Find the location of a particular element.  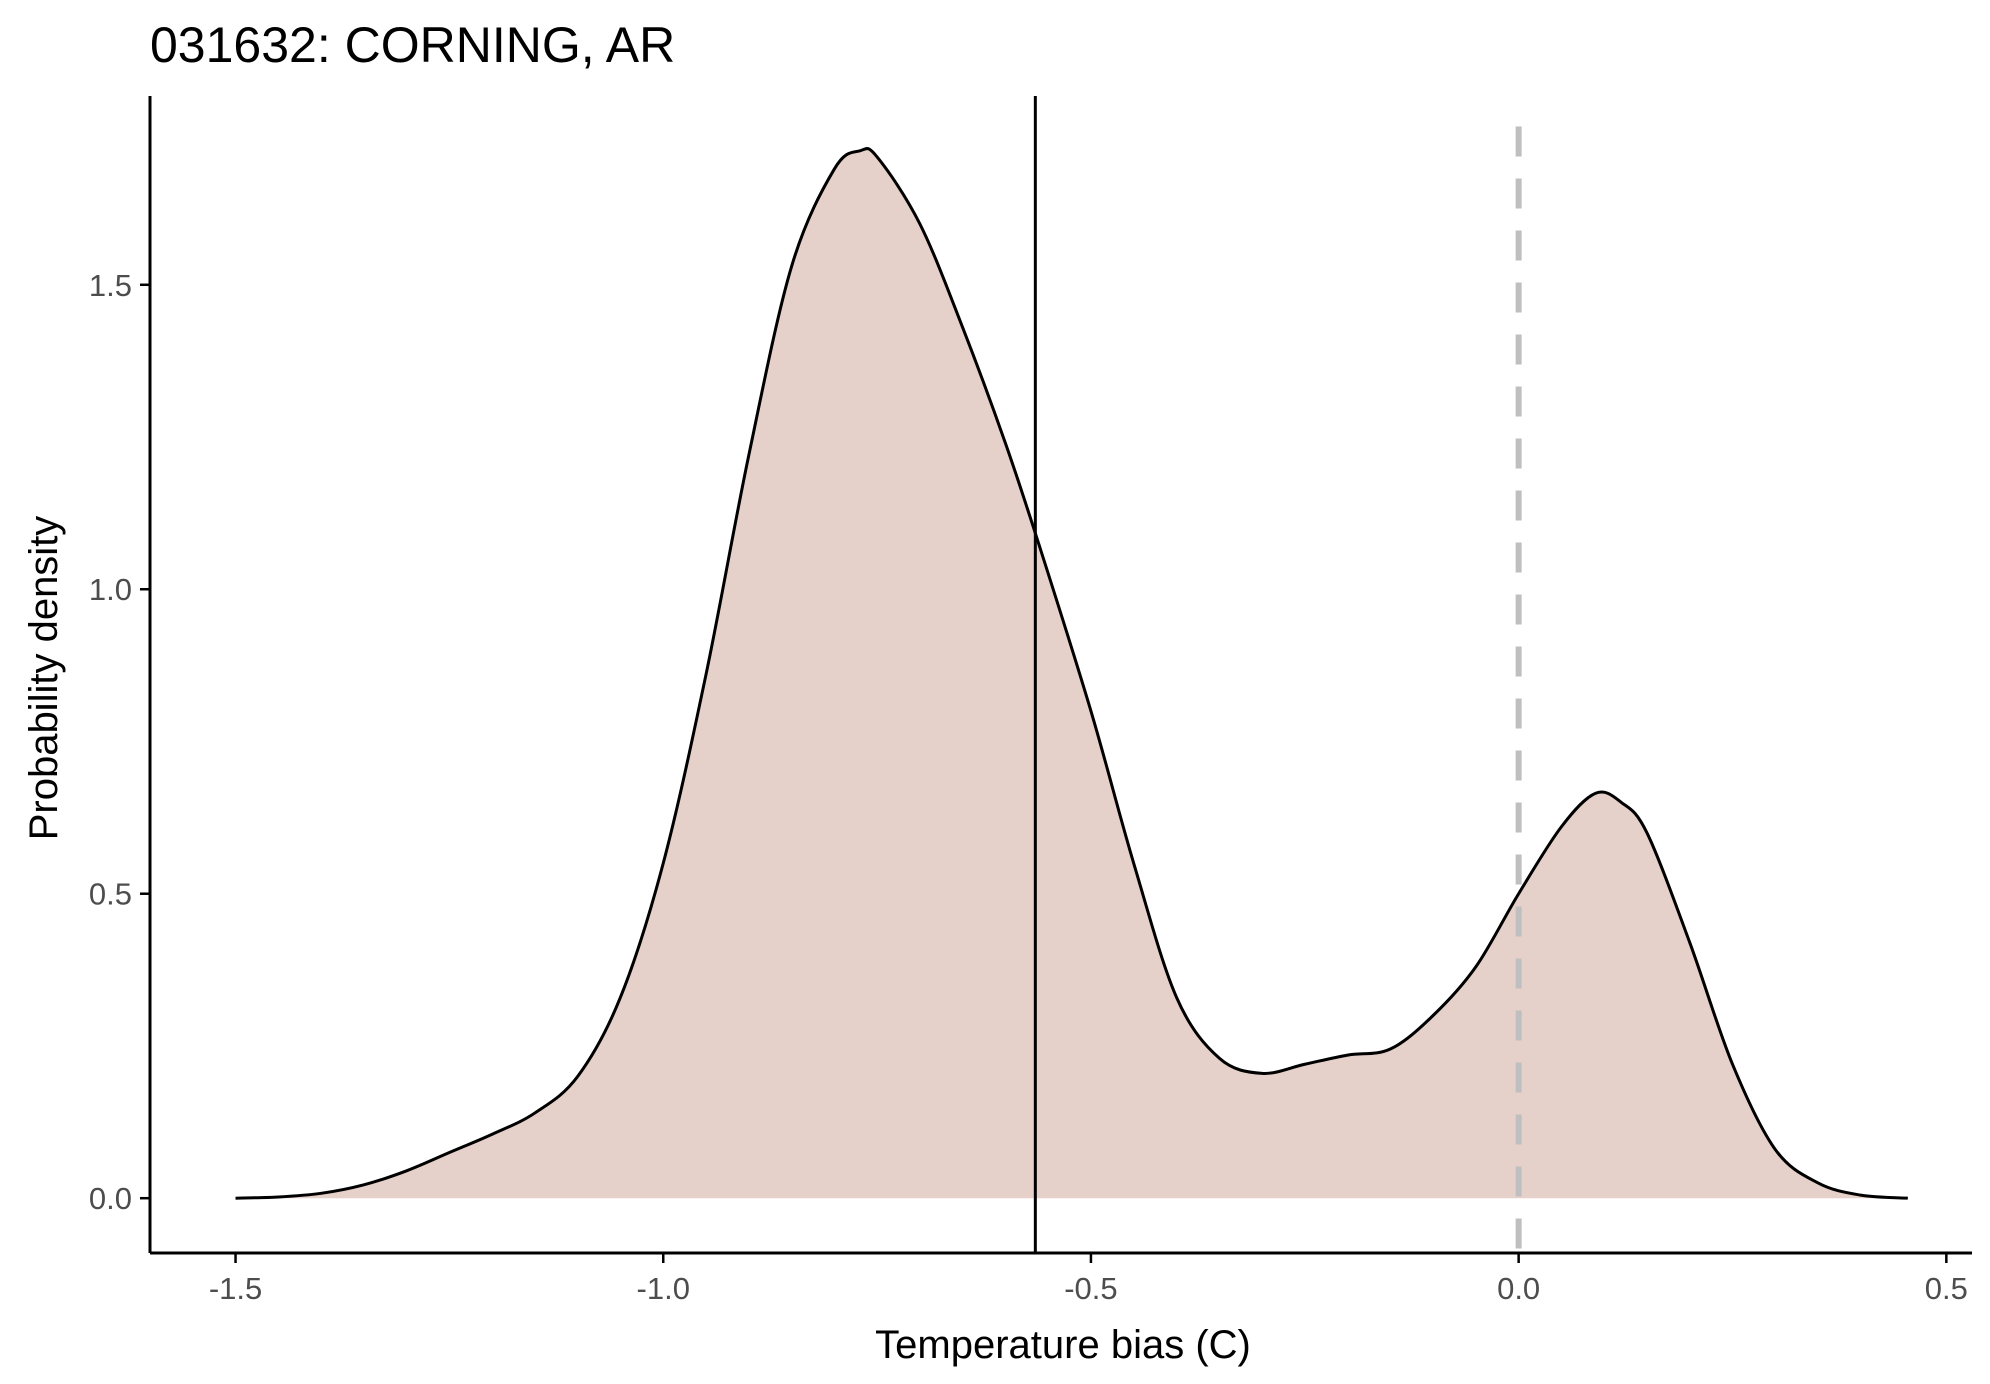

x-tick-label: -1.5 is located at coordinates (235, 1288).